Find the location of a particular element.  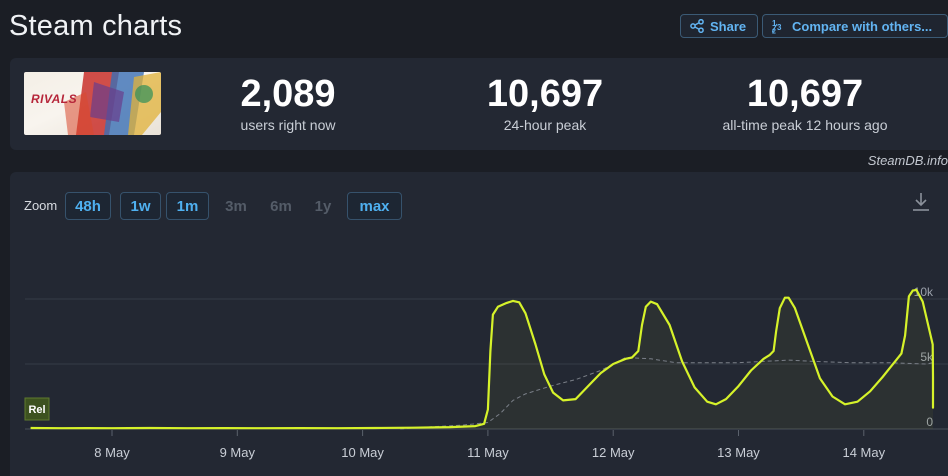

download-button is located at coordinates (921, 204).